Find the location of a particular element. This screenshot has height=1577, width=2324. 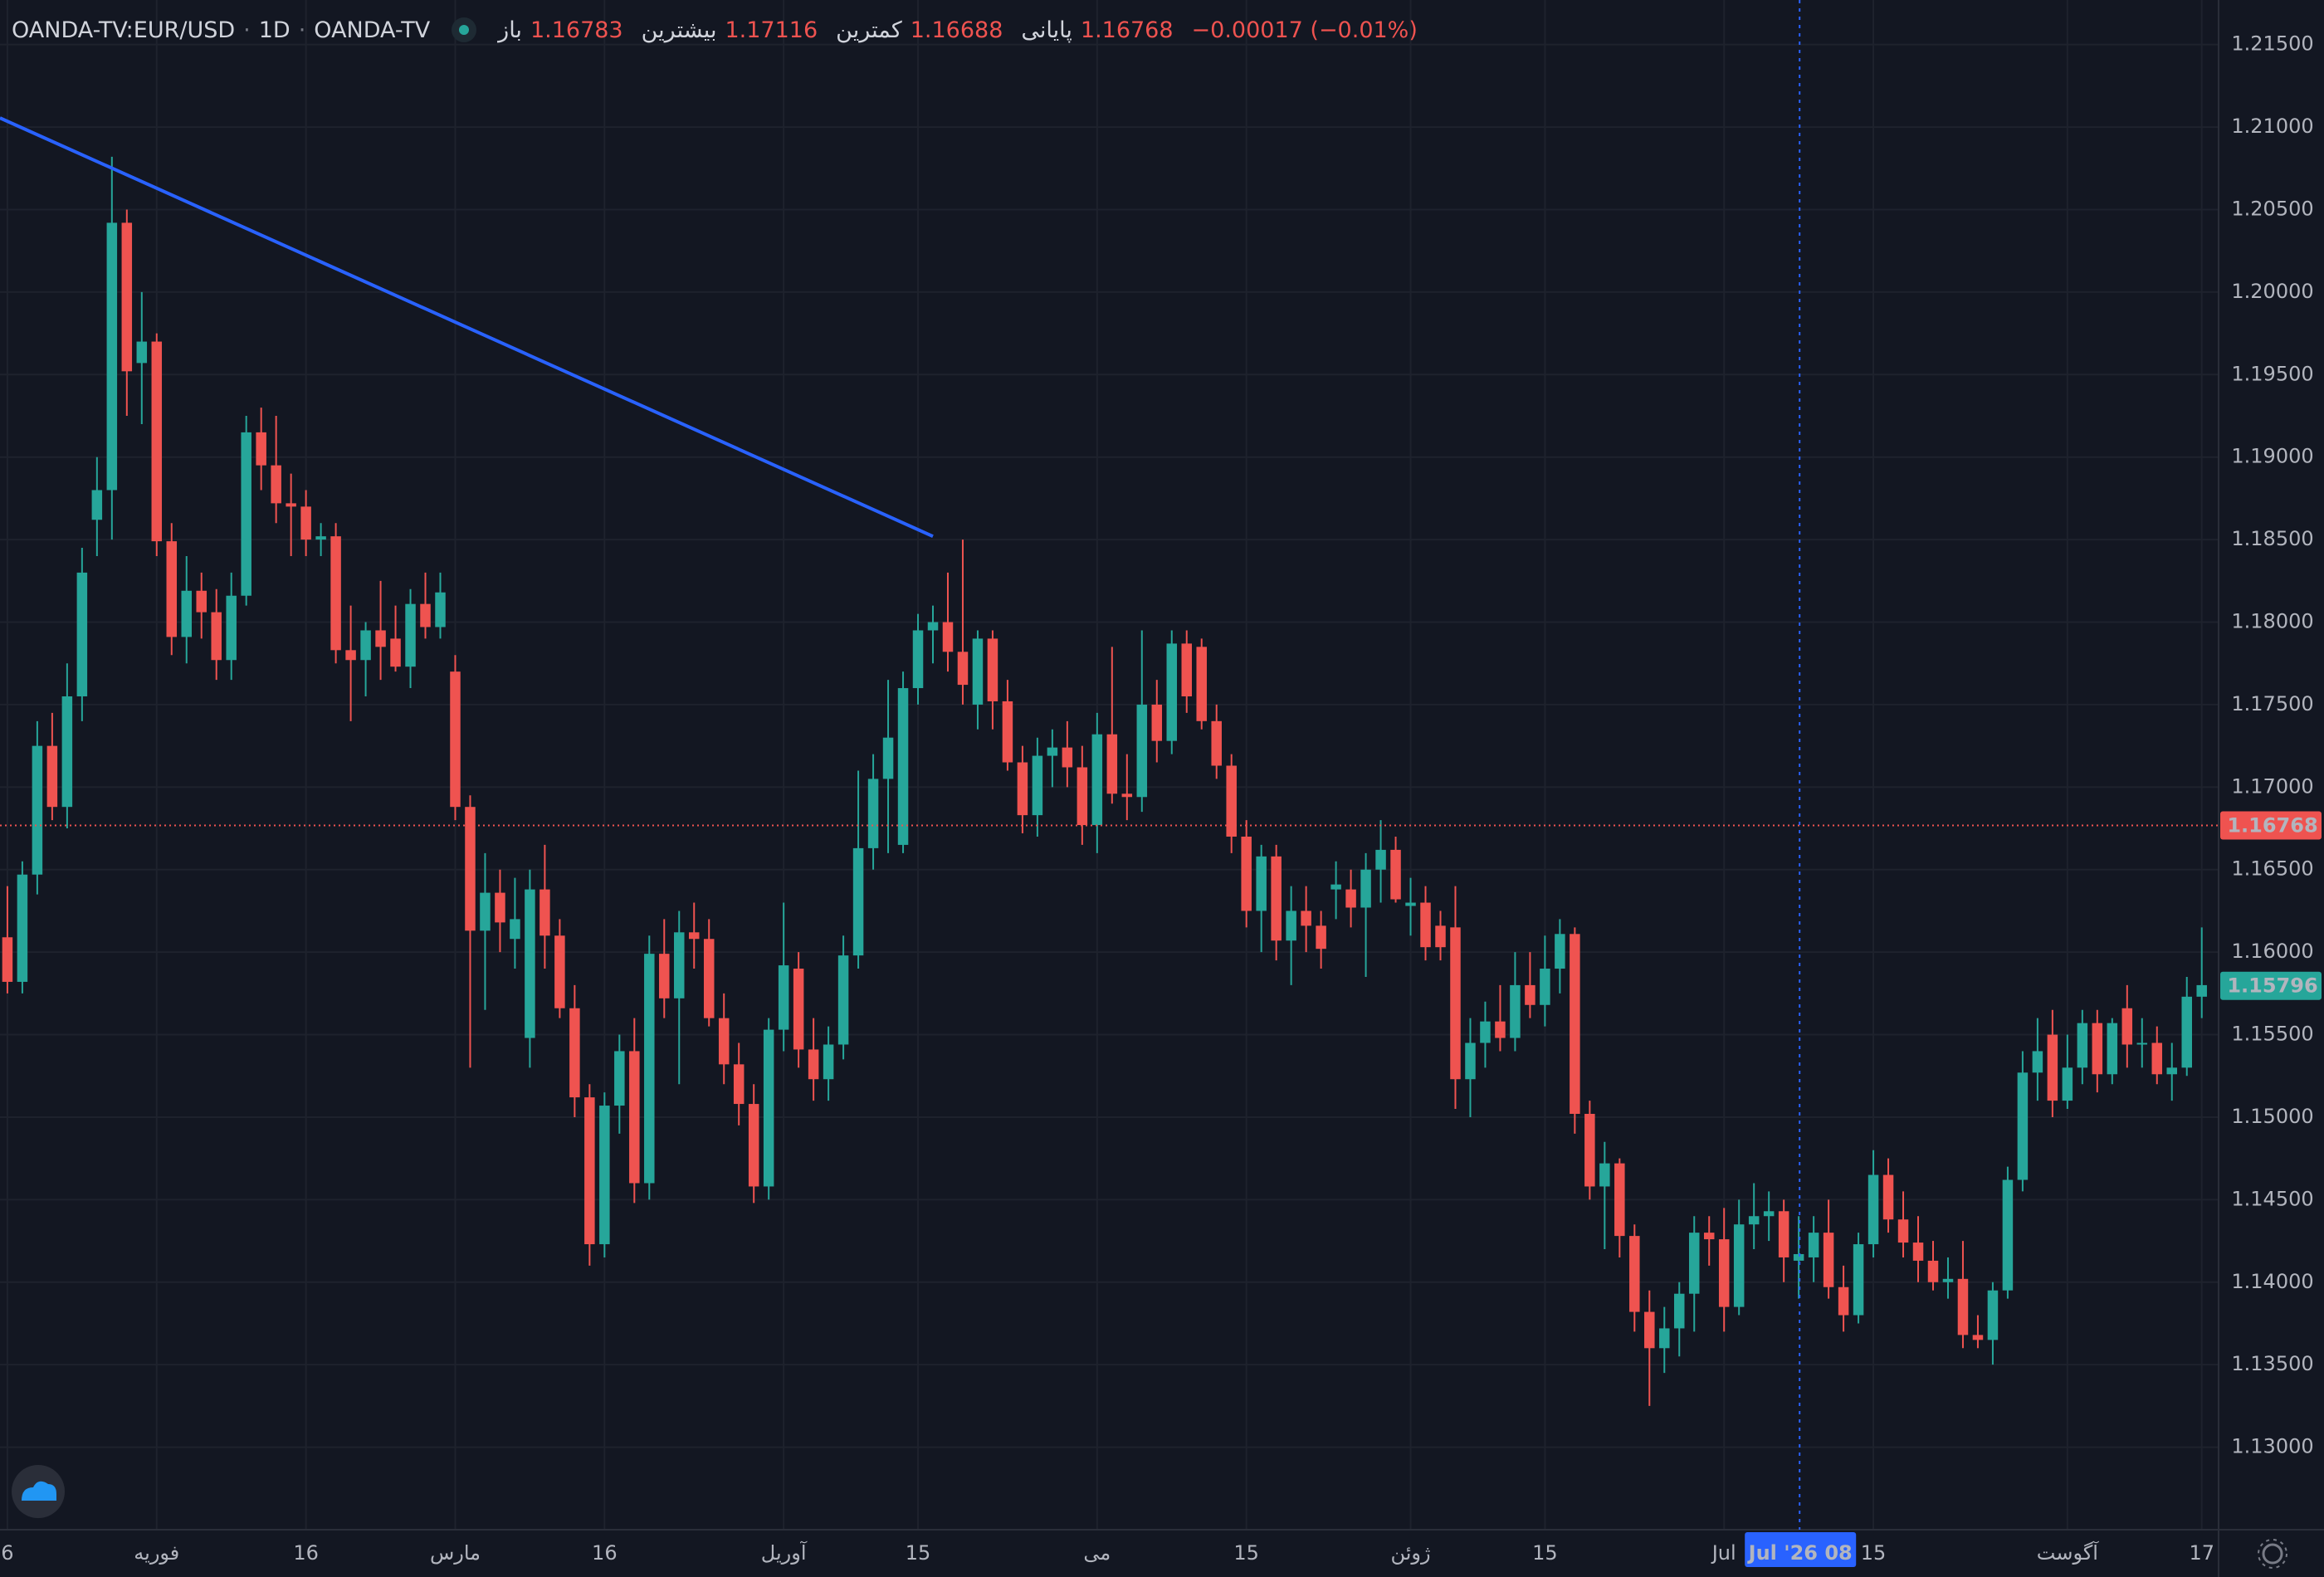

logo is located at coordinates (38, 1491).